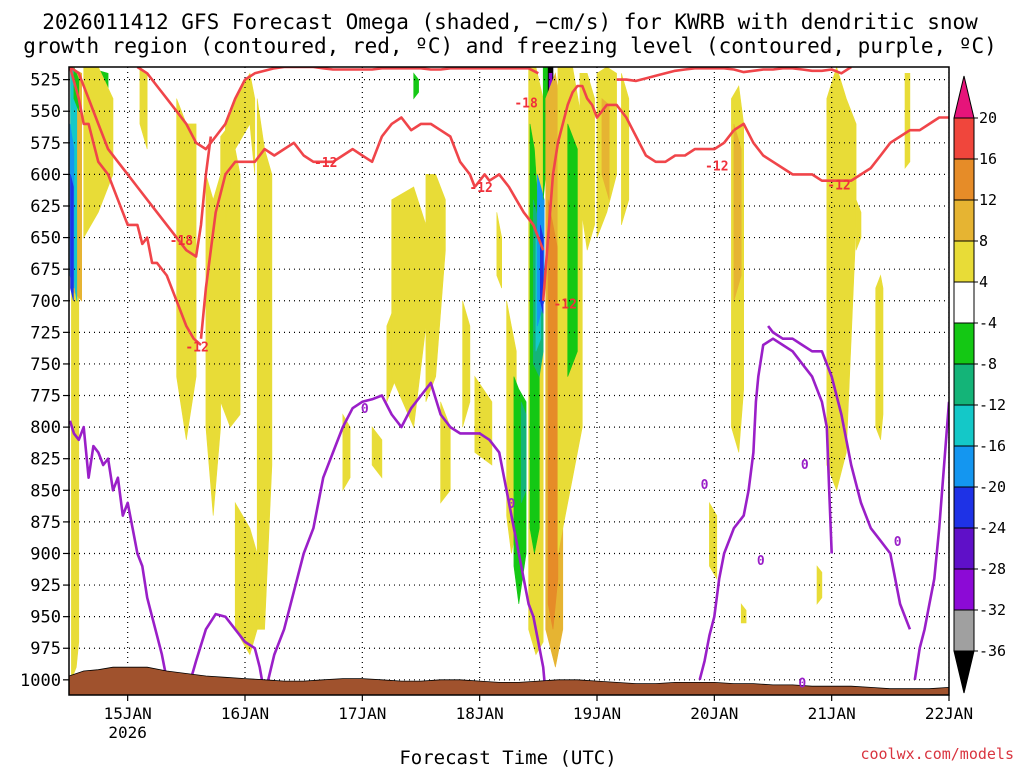  What do you see at coordinates (45, 81) in the screenshot?
I see `y-tick-label: 525` at bounding box center [45, 81].